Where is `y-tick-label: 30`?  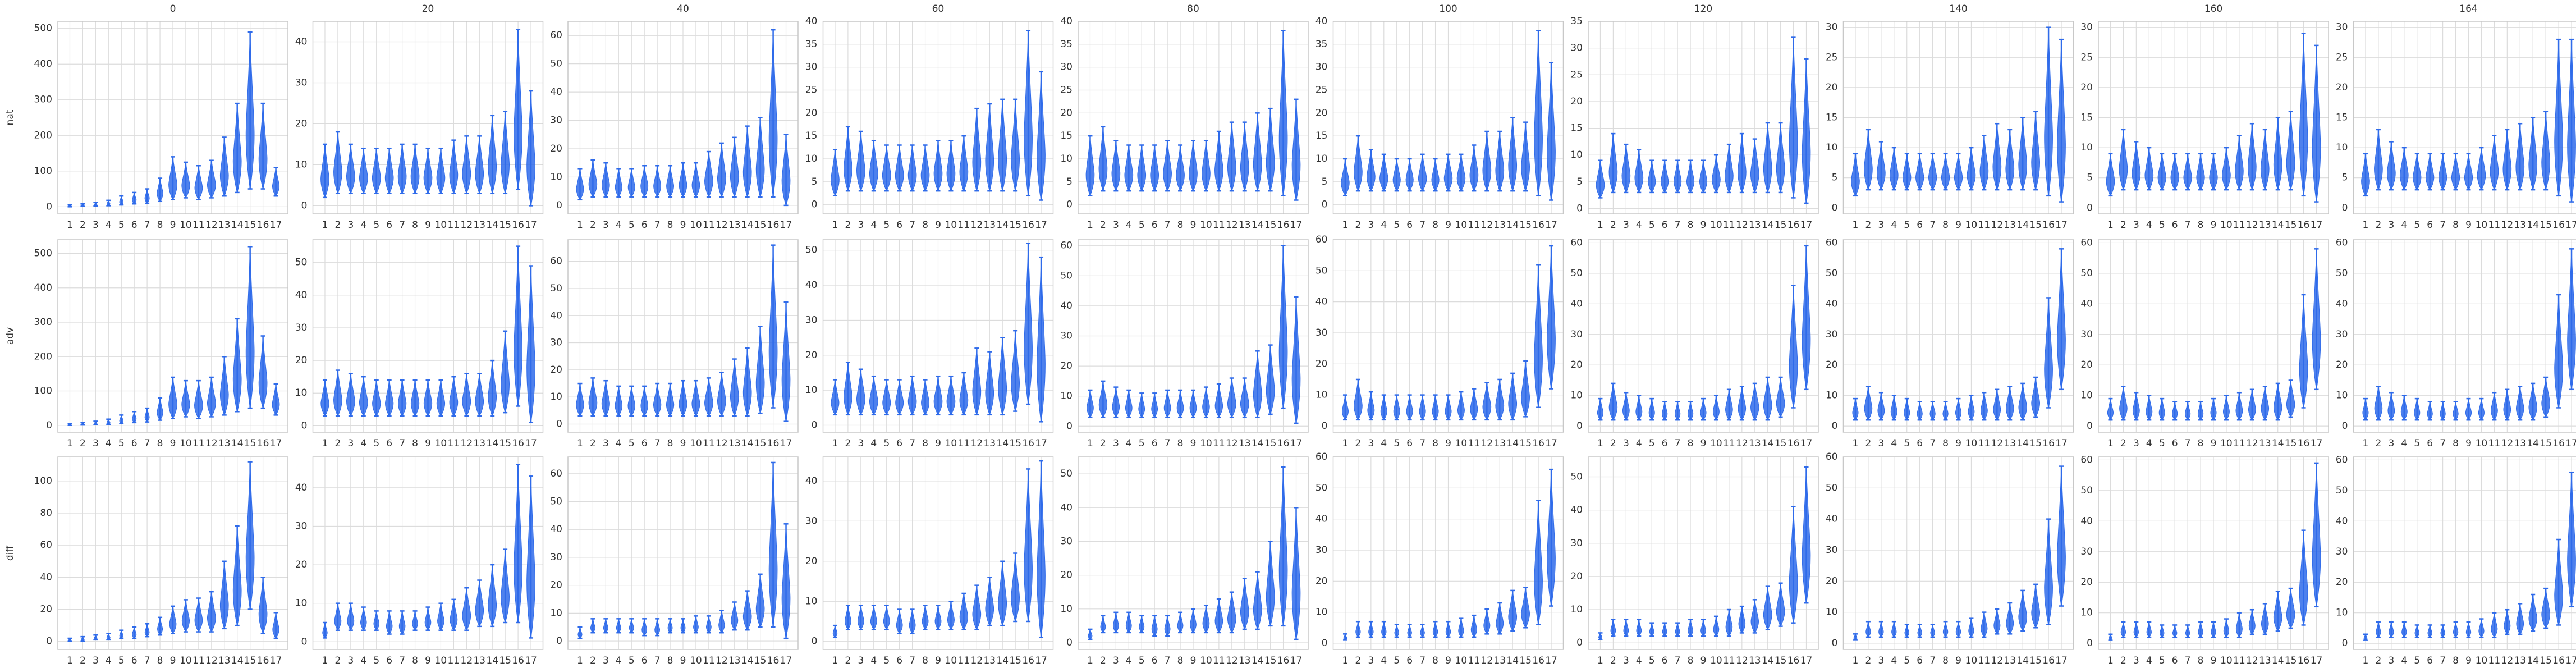 y-tick-label: 30 is located at coordinates (1832, 28).